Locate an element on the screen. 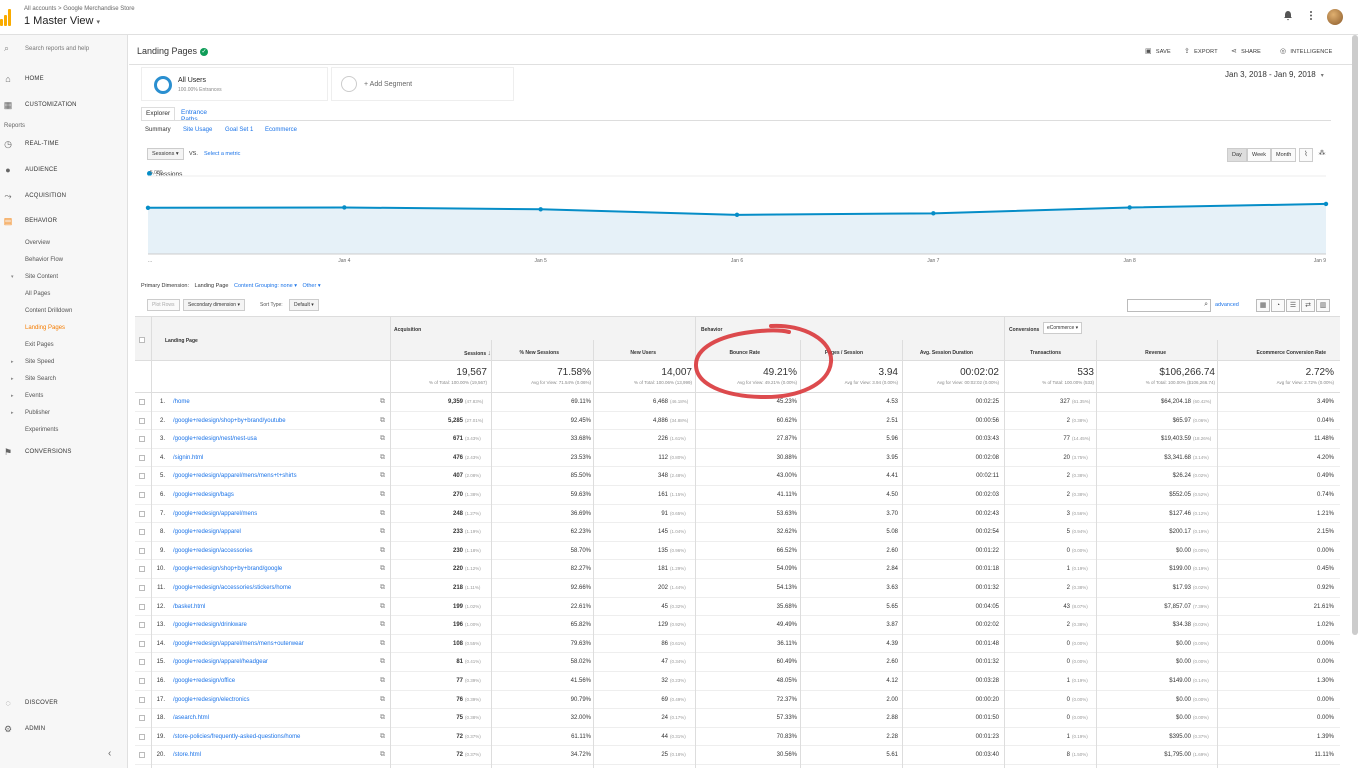  advanced-filter-link: advanced is located at coordinates (1227, 305).